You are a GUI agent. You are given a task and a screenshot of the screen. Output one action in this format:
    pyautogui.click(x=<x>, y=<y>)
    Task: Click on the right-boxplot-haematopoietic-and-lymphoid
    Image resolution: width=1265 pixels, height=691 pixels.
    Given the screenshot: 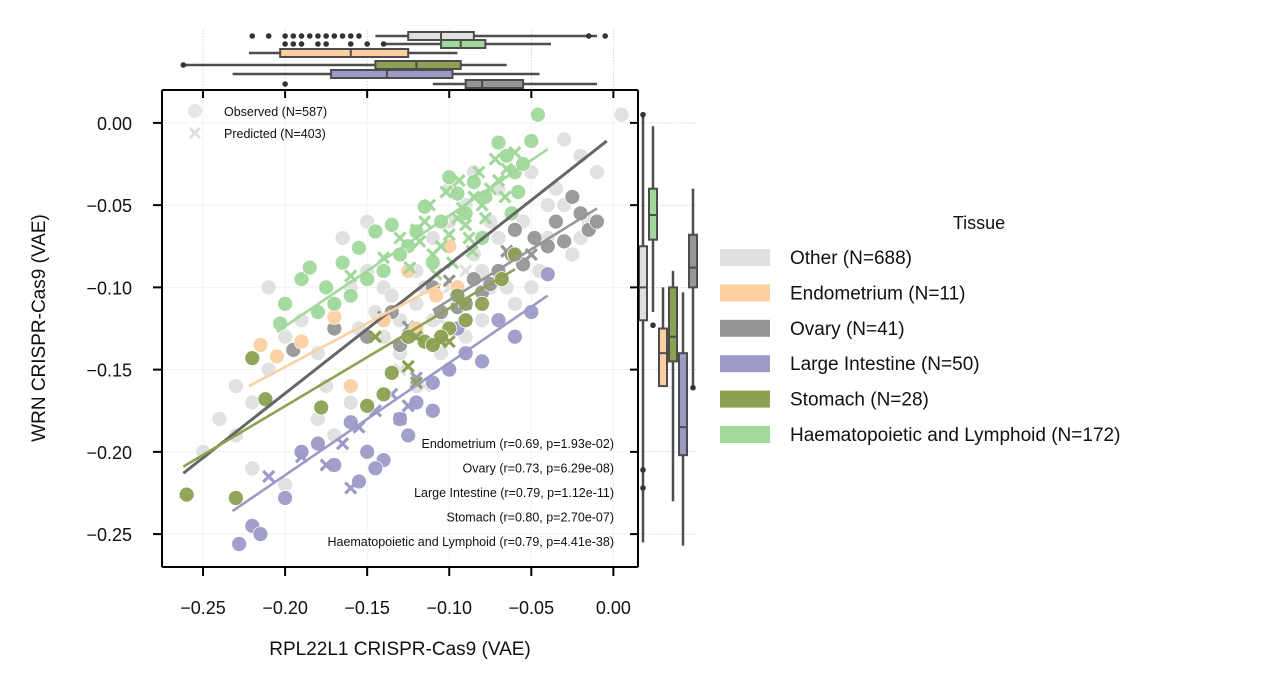 What is the action you would take?
    pyautogui.click(x=653, y=227)
    